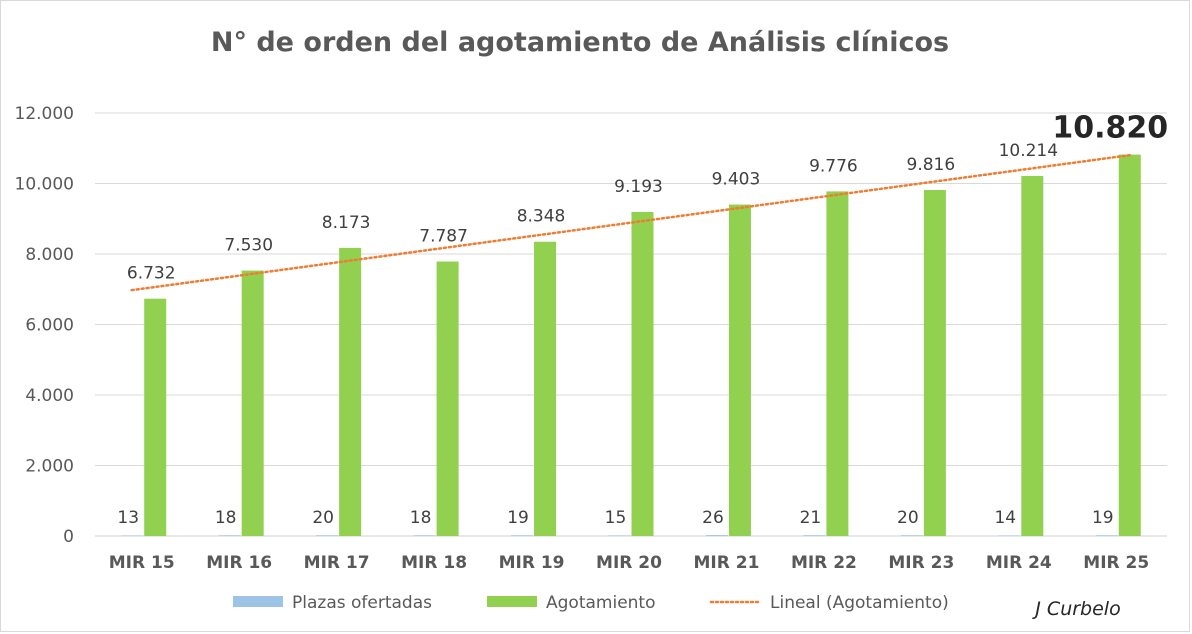 This screenshot has height=634, width=1192. What do you see at coordinates (1075, 609) in the screenshot?
I see `author-signature: J Curbelo` at bounding box center [1075, 609].